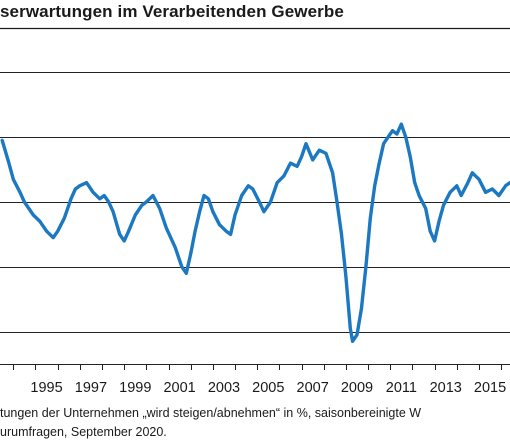 The height and width of the screenshot is (443, 510). What do you see at coordinates (135, 388) in the screenshot?
I see `x-tick-label: 1999` at bounding box center [135, 388].